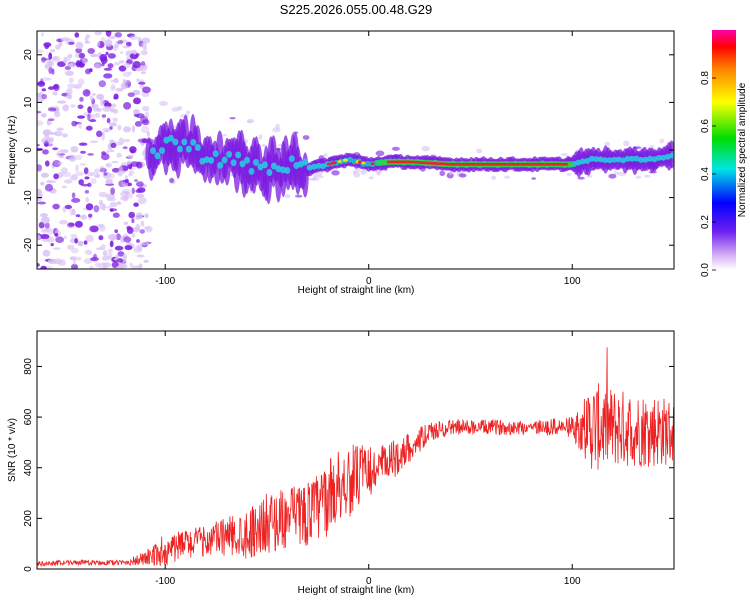  What do you see at coordinates (369, 281) in the screenshot?
I see `spectrogram-x-tick-label: 0` at bounding box center [369, 281].